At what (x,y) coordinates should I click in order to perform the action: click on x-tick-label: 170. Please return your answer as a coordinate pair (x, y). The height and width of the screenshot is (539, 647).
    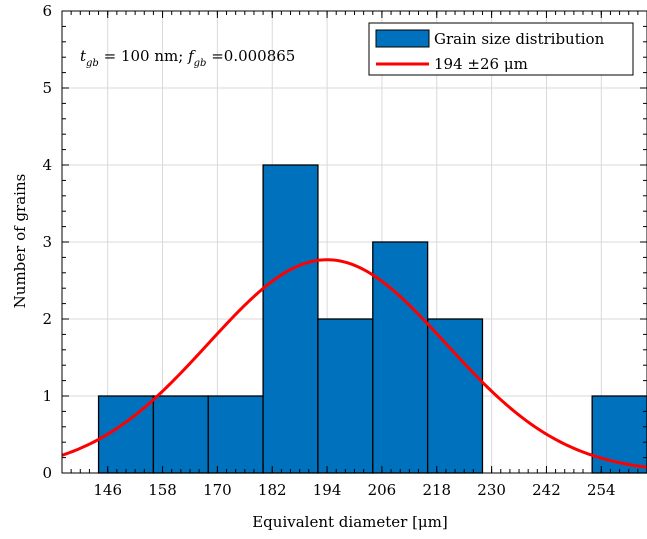
    Looking at the image, I should click on (217, 490).